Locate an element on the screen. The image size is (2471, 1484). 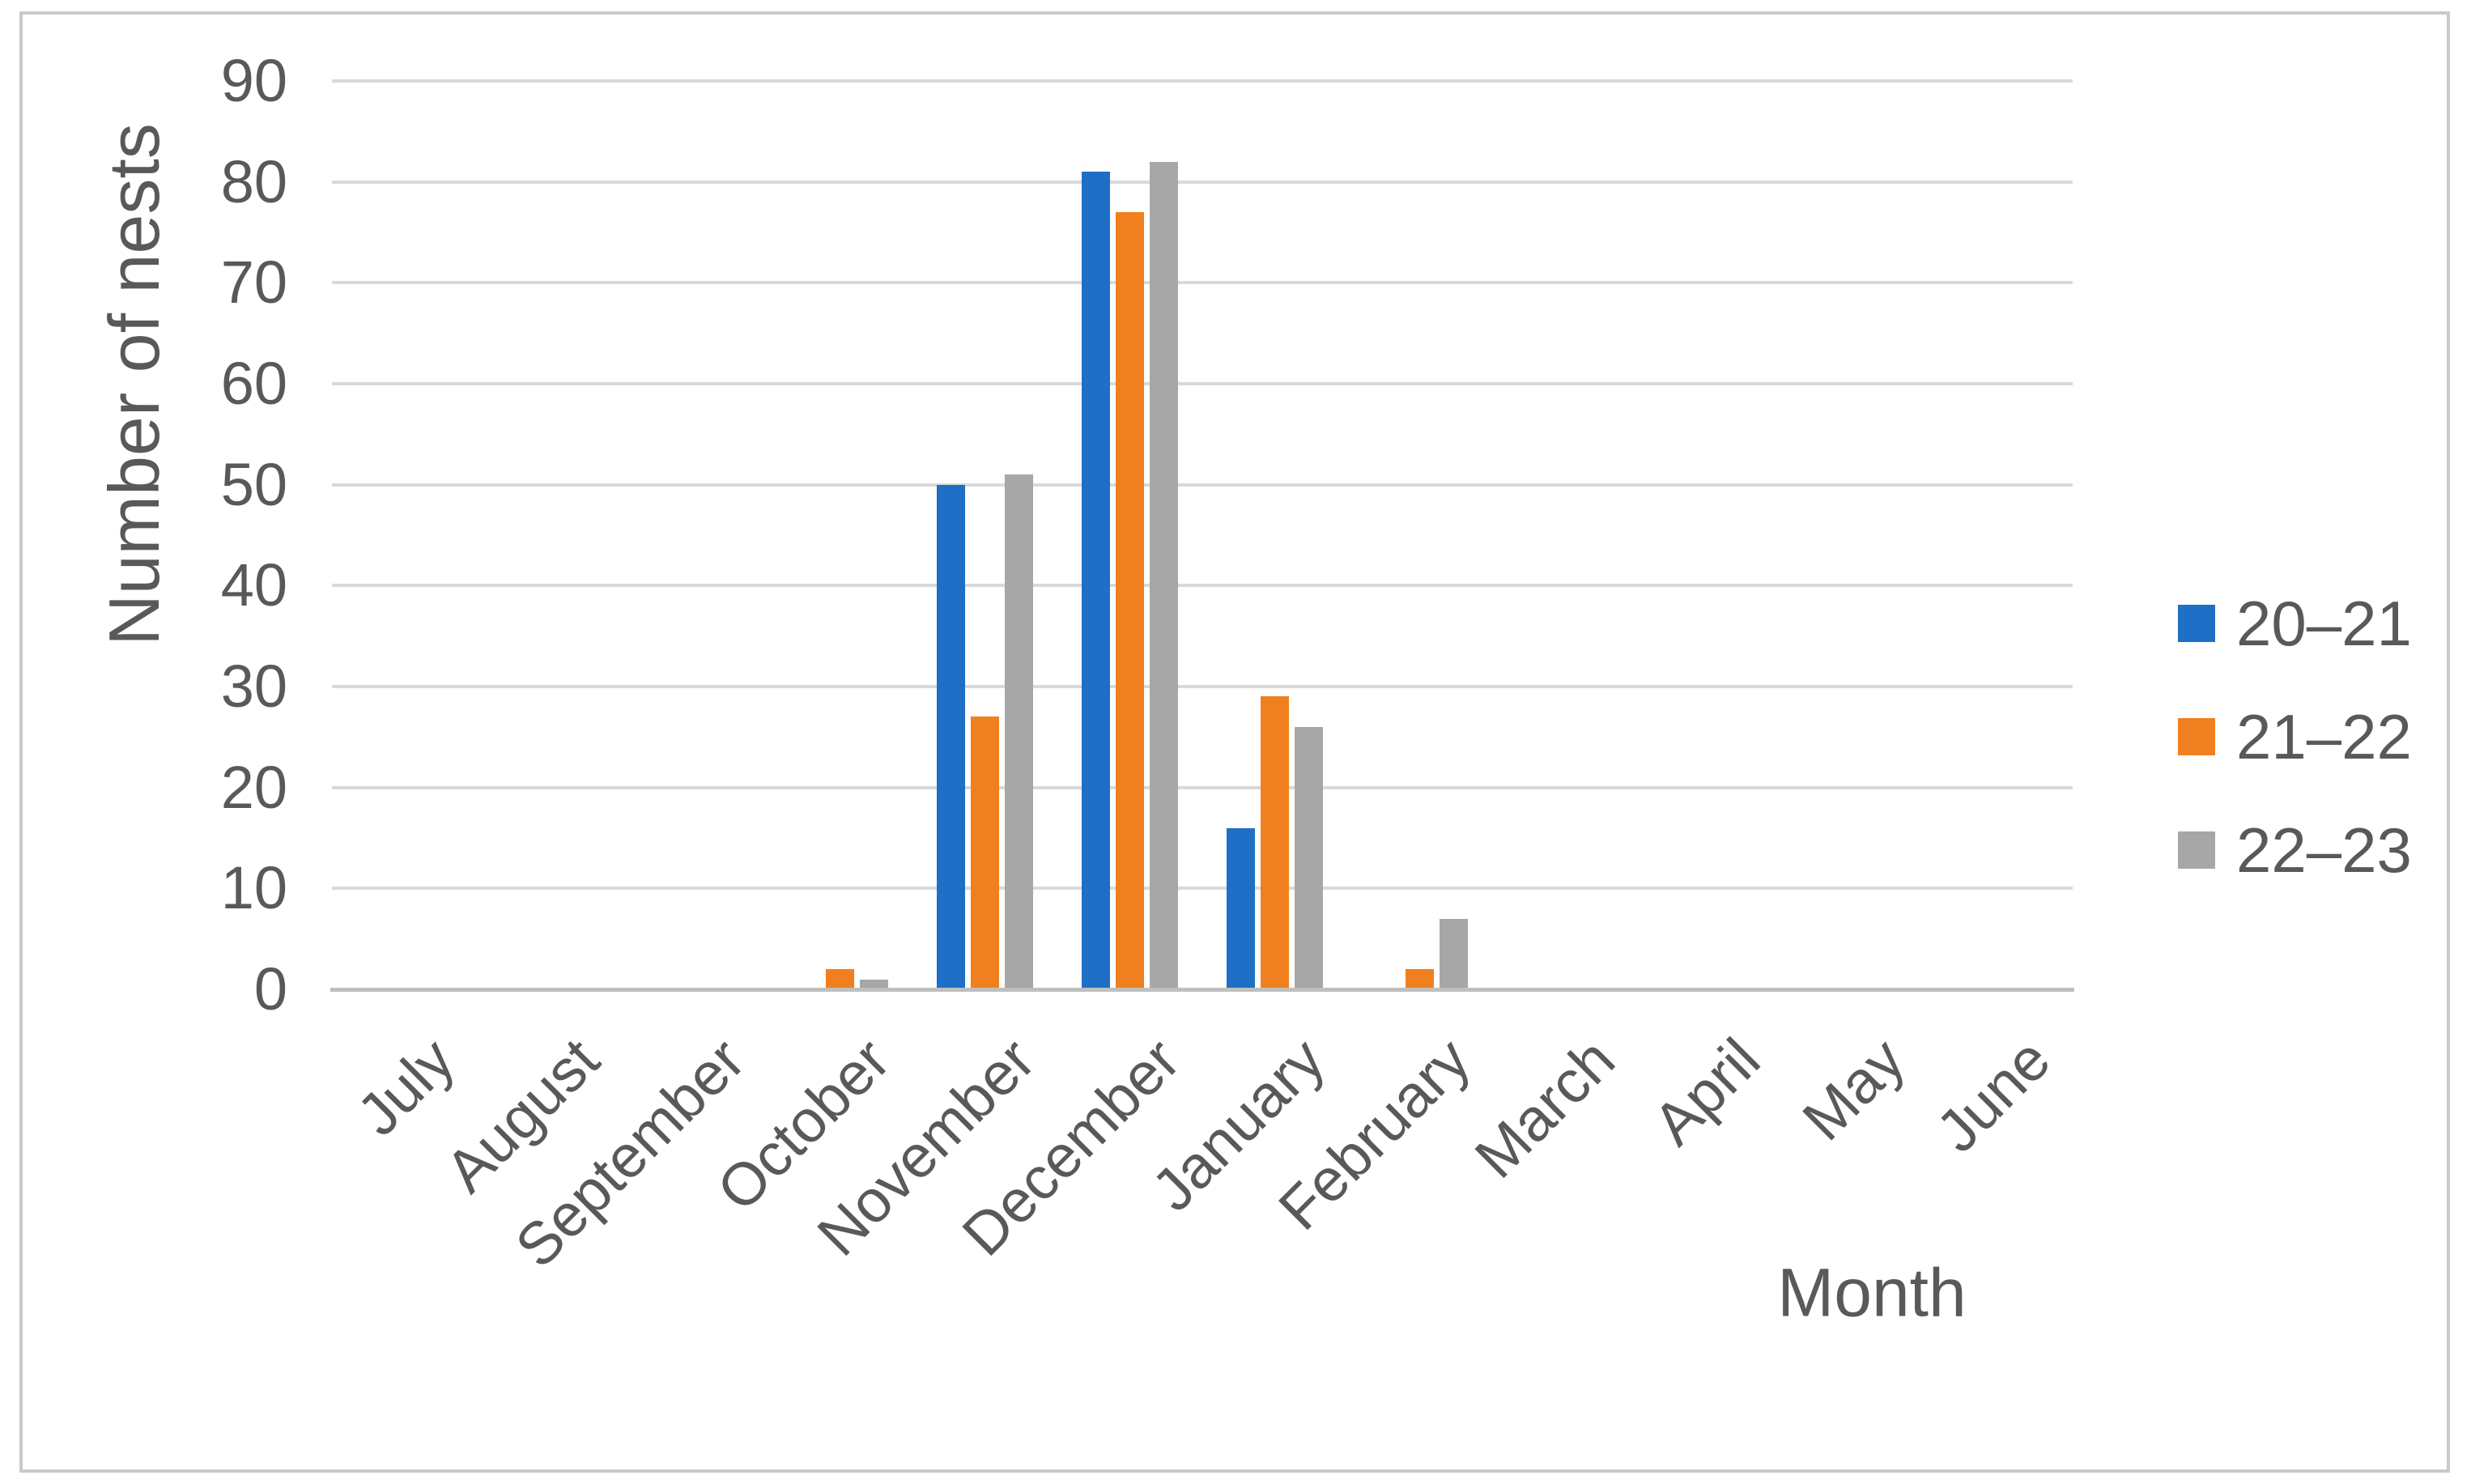
legend-label-22-23: 22–23 is located at coordinates (2324, 850).